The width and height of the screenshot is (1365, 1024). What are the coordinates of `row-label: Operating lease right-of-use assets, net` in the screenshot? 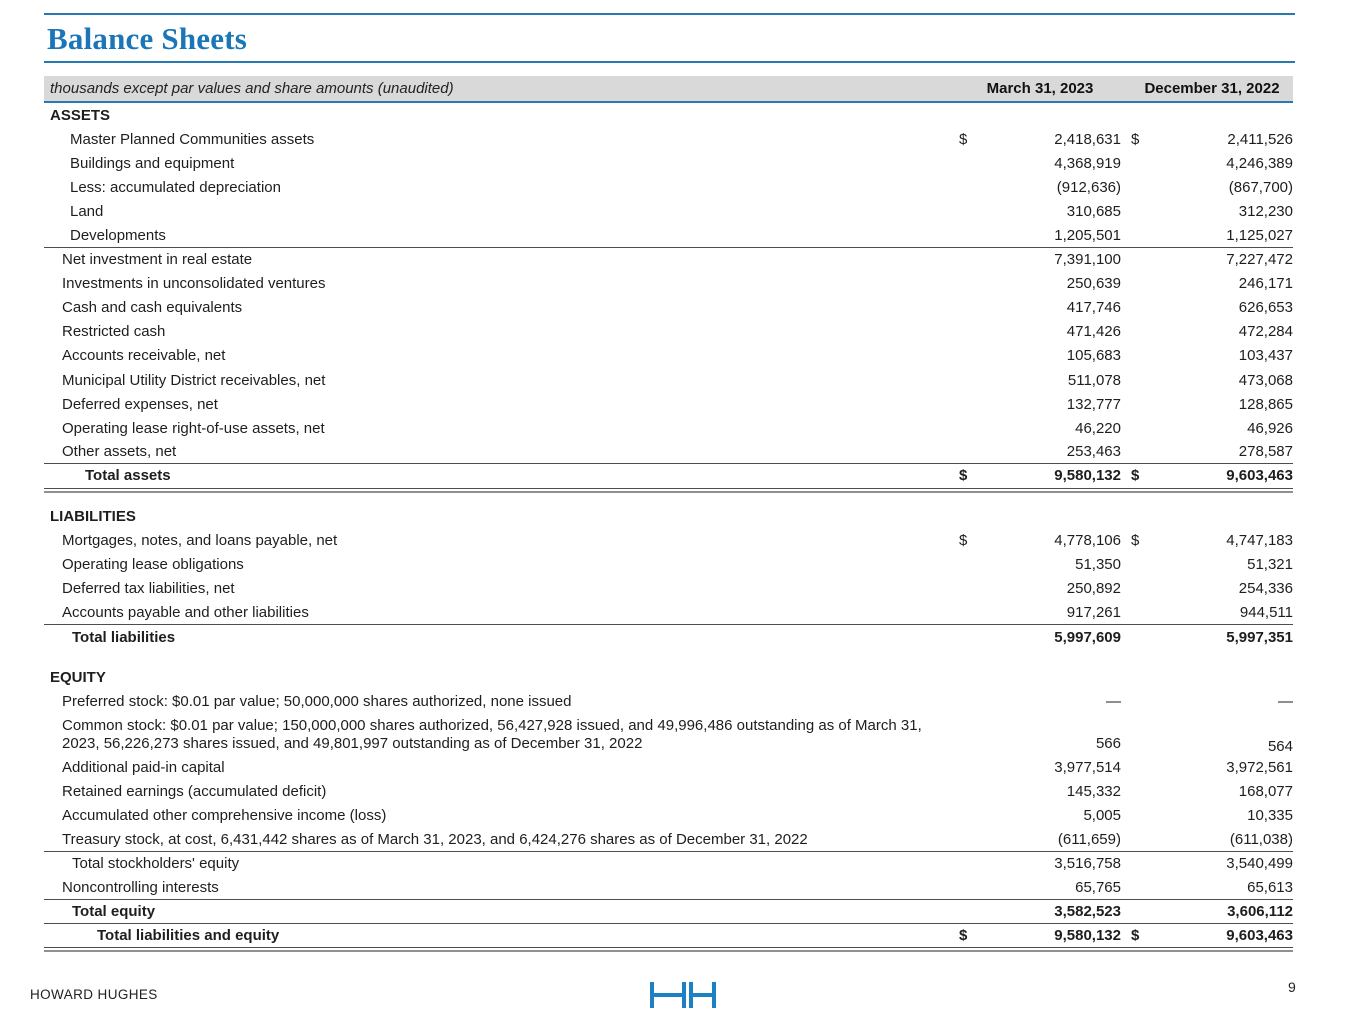 It's located at (193, 428).